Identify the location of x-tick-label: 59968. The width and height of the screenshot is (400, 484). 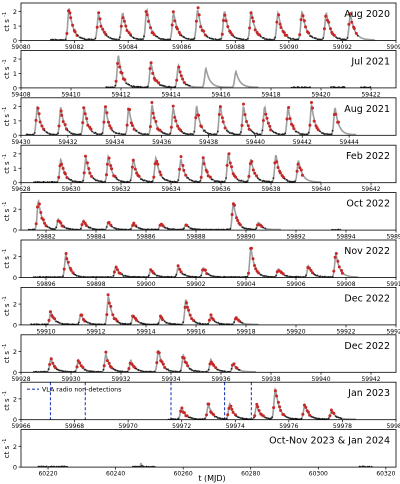
(74, 426).